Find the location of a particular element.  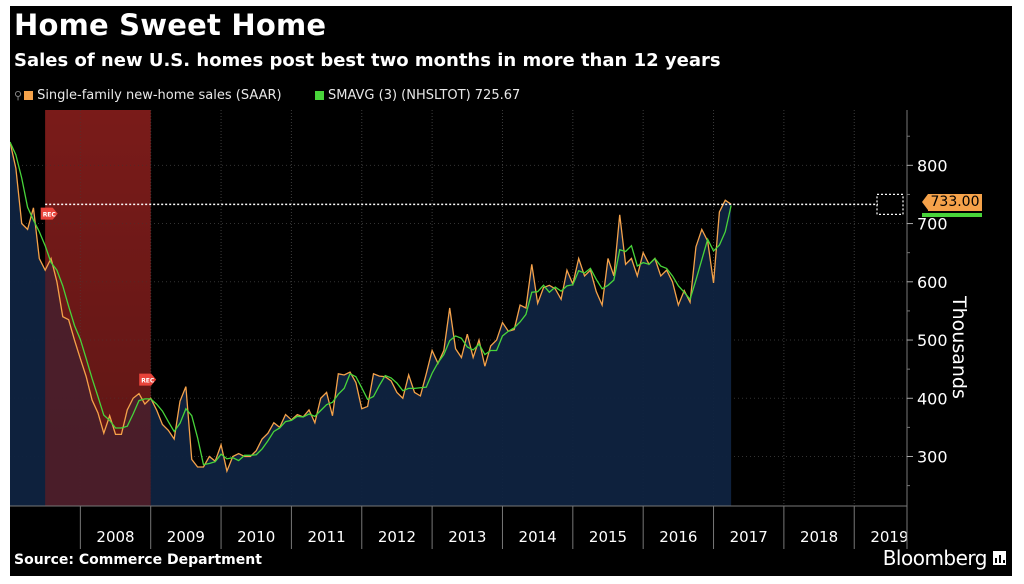

rec-marker-start is located at coordinates (49, 213).